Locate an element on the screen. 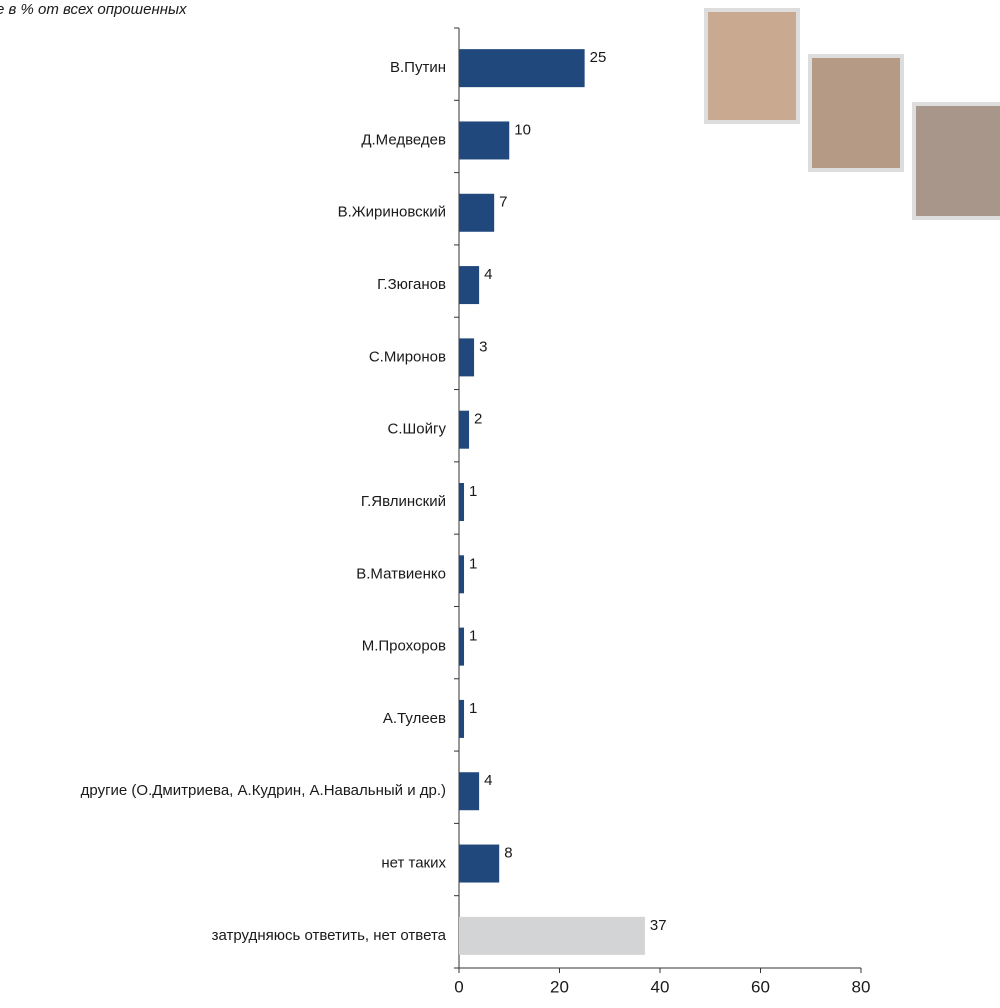  value-label: 8 is located at coordinates (508, 853).